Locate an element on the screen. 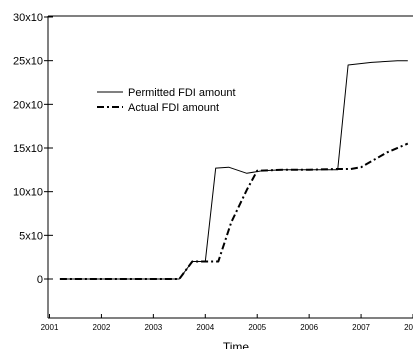 The image size is (413, 349). x-tick-label: 2007 is located at coordinates (361, 327).